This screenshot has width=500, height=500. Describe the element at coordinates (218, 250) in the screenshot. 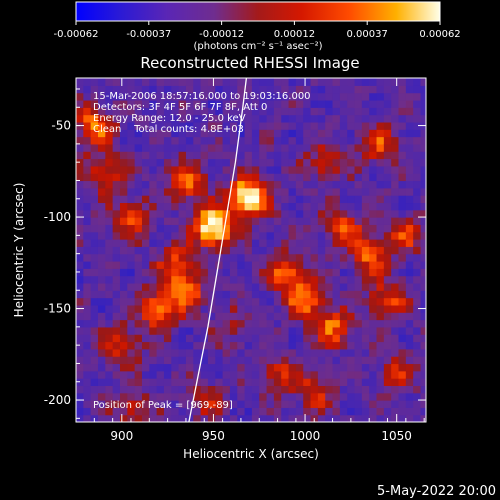

I see `solar-limb-line` at that location.